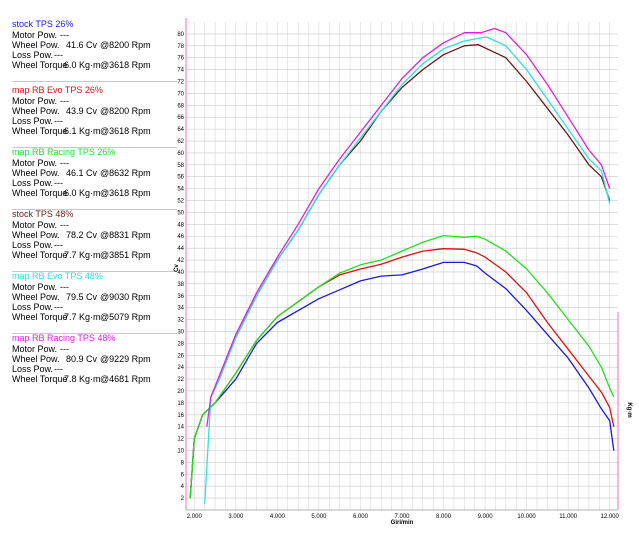  What do you see at coordinates (180, 59) in the screenshot?
I see `y-tick-label: 76` at bounding box center [180, 59].